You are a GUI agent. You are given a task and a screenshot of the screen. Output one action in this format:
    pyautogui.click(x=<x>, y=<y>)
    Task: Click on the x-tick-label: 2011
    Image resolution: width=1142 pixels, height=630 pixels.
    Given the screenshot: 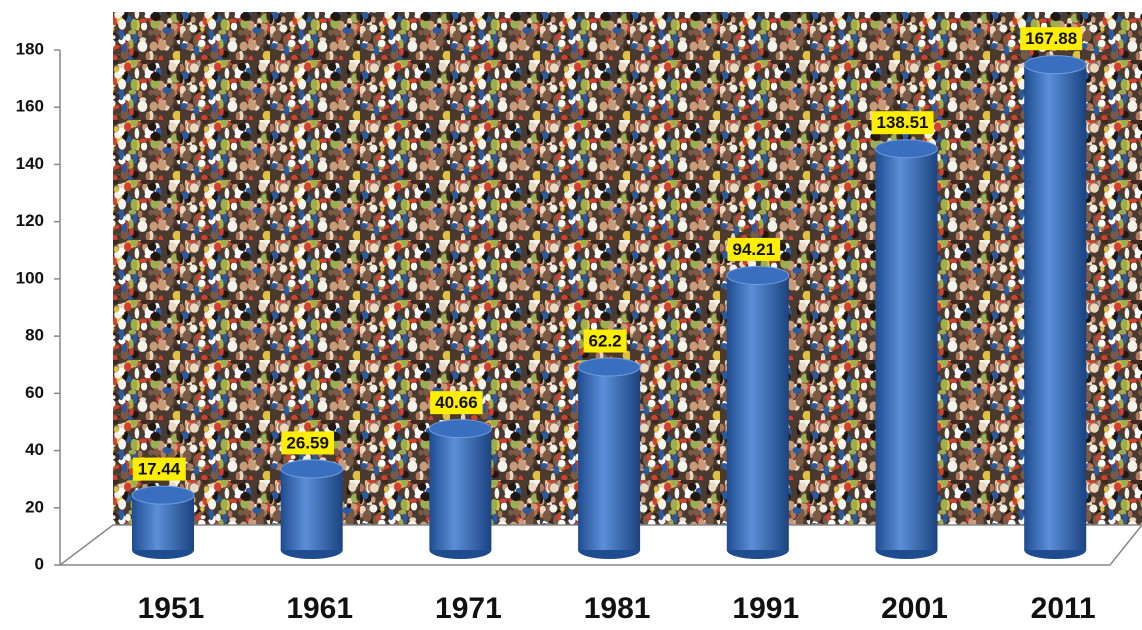 What is the action you would take?
    pyautogui.click(x=1063, y=608)
    